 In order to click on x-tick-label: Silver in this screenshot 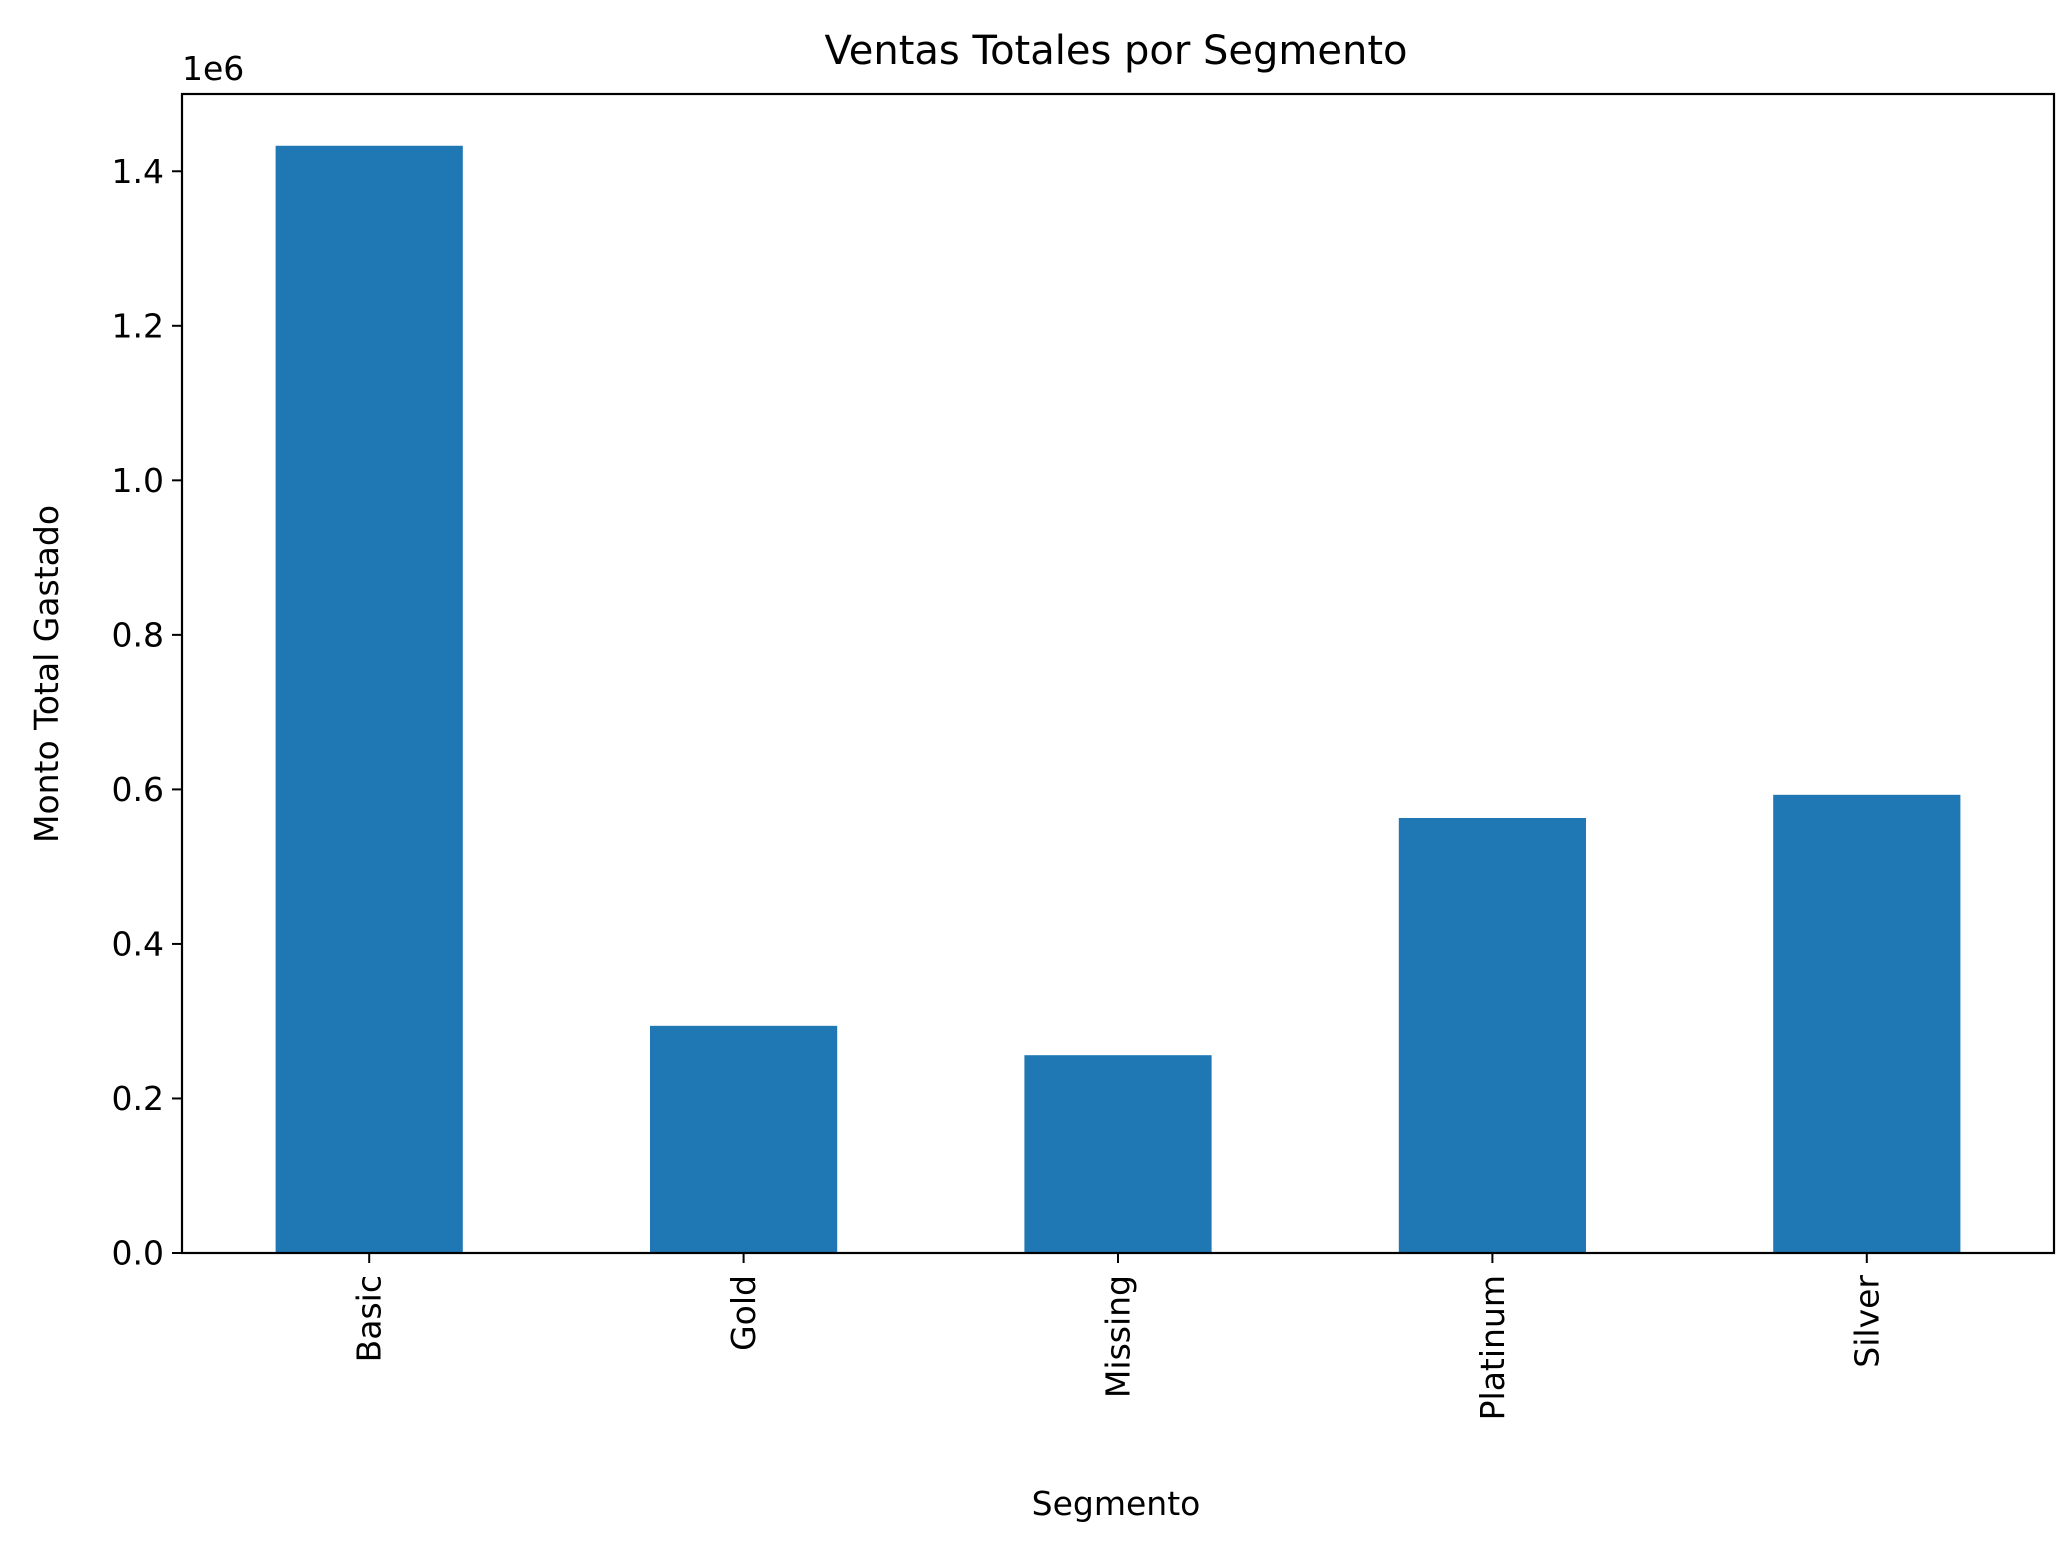, I will do `click(1866, 1321)`.